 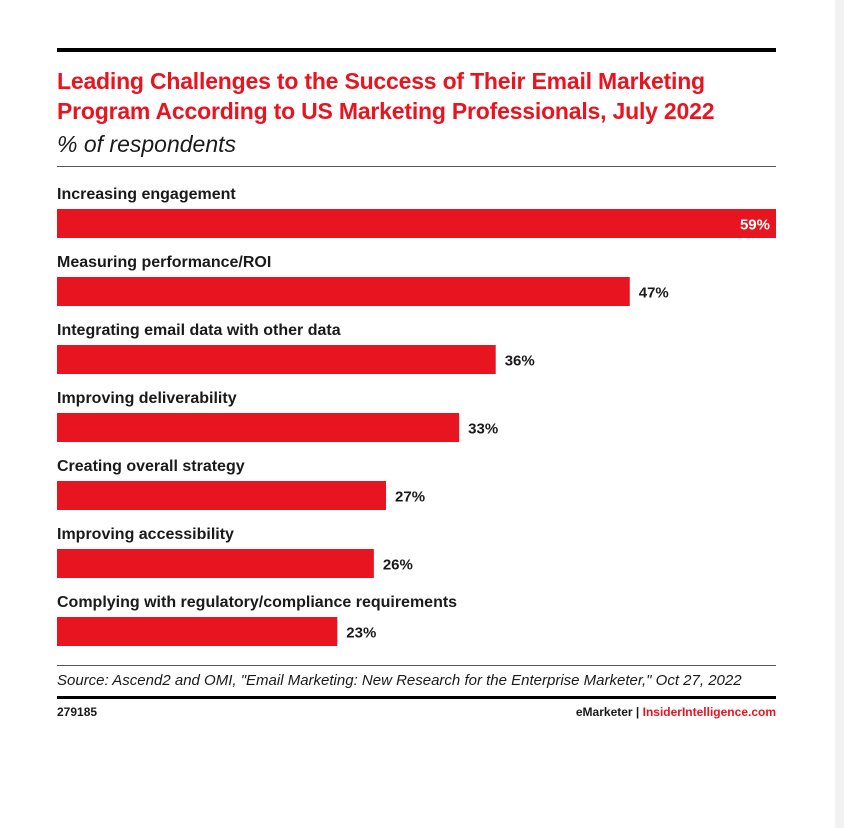 What do you see at coordinates (416, 166) in the screenshot?
I see `subtitle-rule` at bounding box center [416, 166].